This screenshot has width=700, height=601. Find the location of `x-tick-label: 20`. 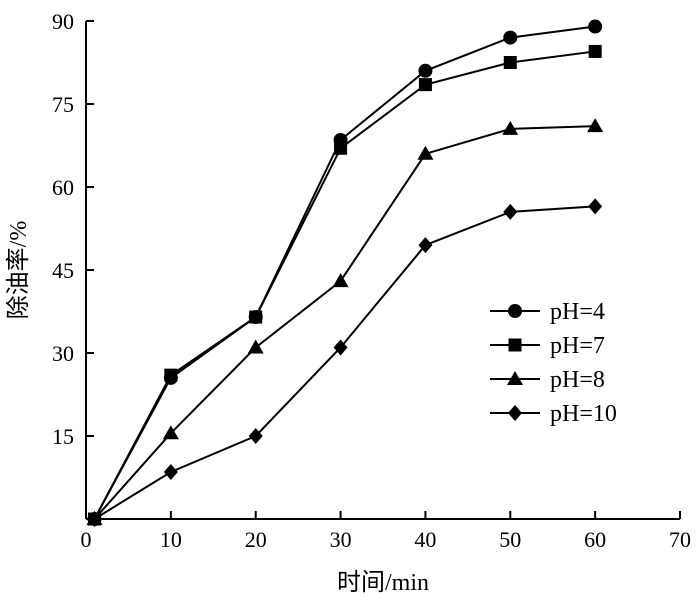

x-tick-label: 20 is located at coordinates (256, 539).